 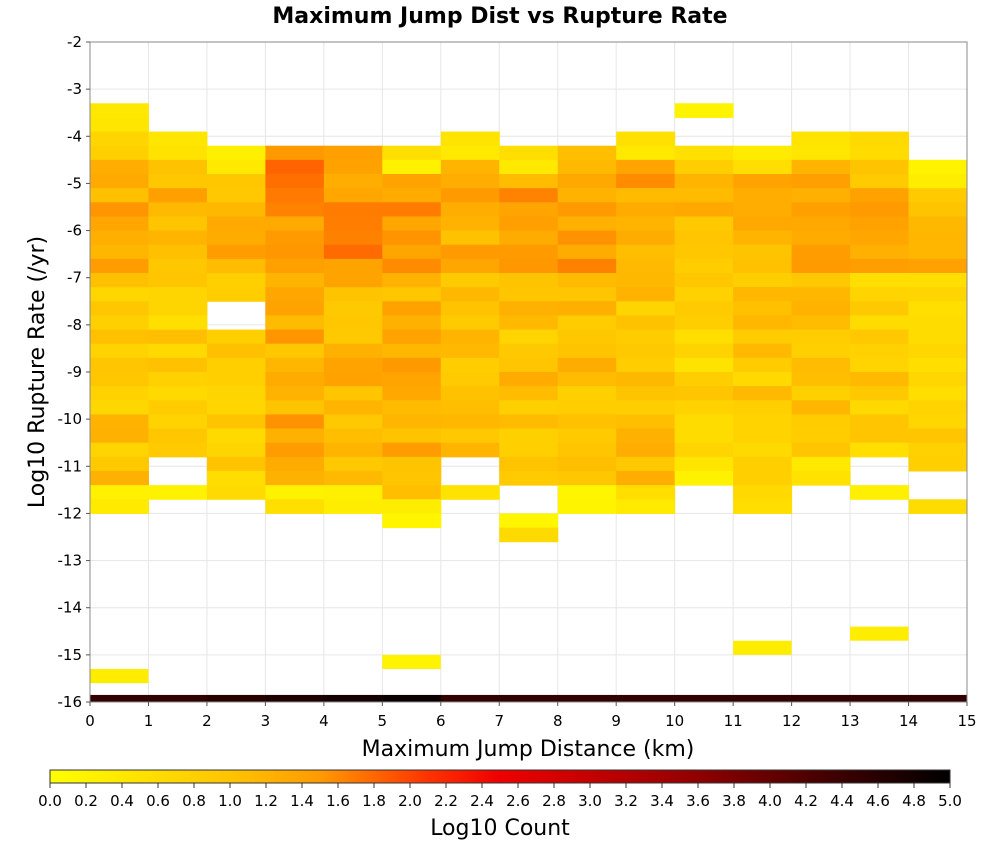 I want to click on colorbar-label: Log10 Count, so click(x=500, y=828).